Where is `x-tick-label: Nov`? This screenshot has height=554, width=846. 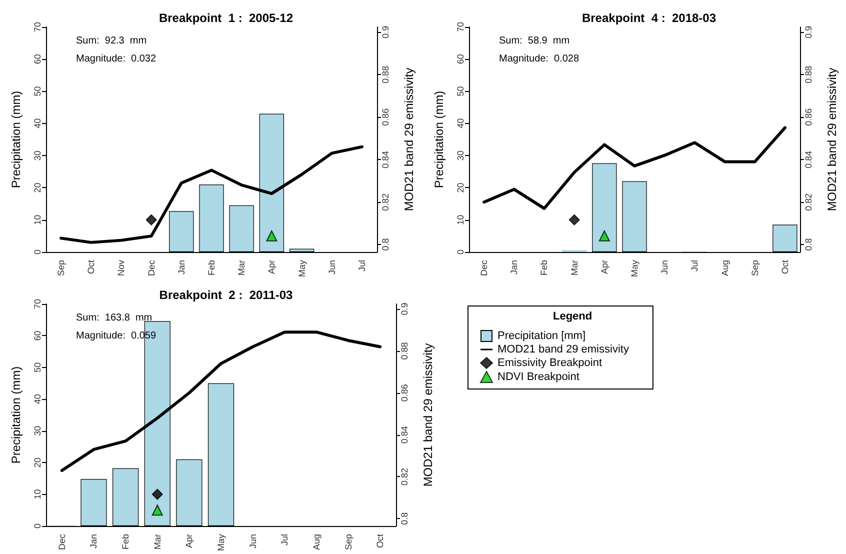 x-tick-label: Nov is located at coordinates (121, 268).